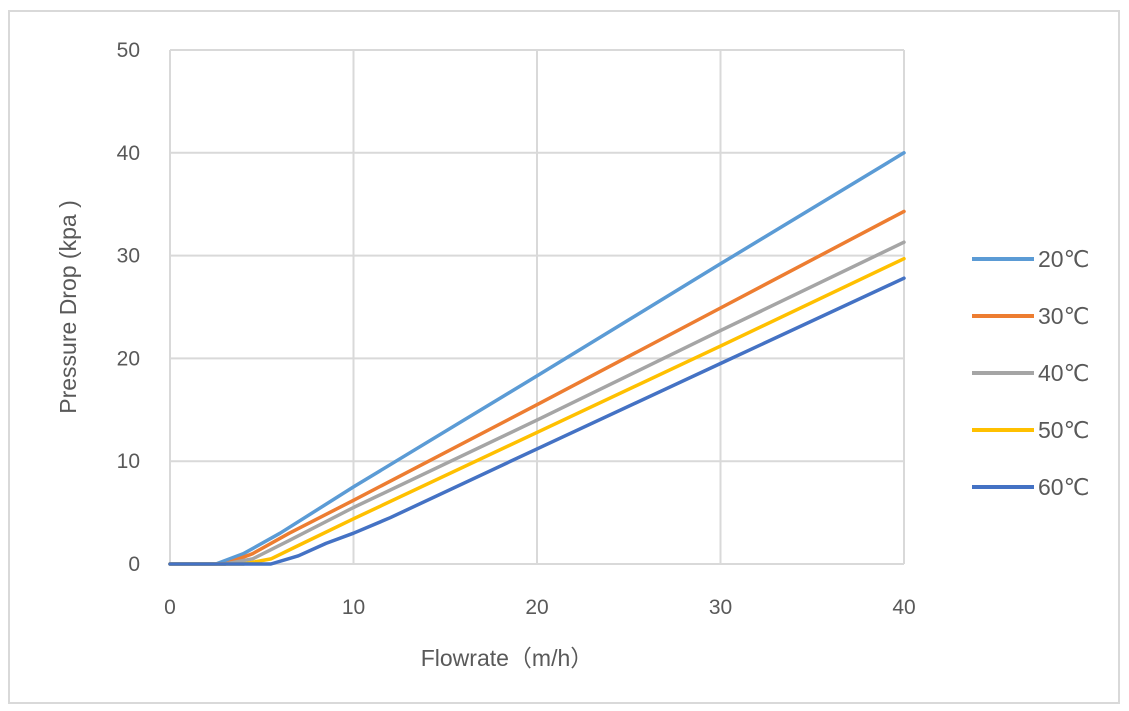 The image size is (1129, 711). I want to click on x-tick-label: 40, so click(903, 607).